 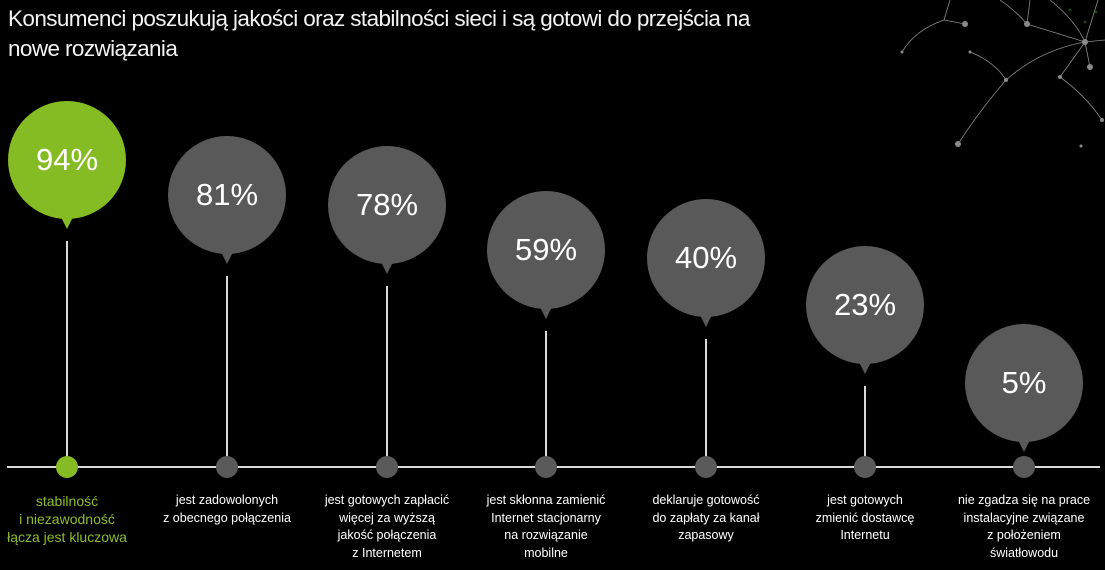 I want to click on value-bubble: 94%, so click(x=67, y=160).